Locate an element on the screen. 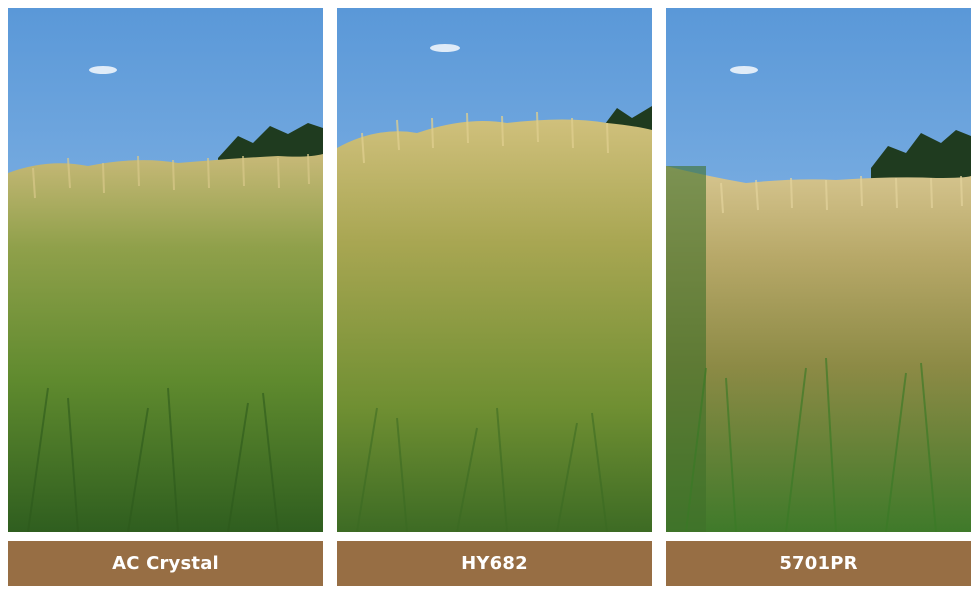 The height and width of the screenshot is (590, 971). variety-label: 5701PR is located at coordinates (818, 563).